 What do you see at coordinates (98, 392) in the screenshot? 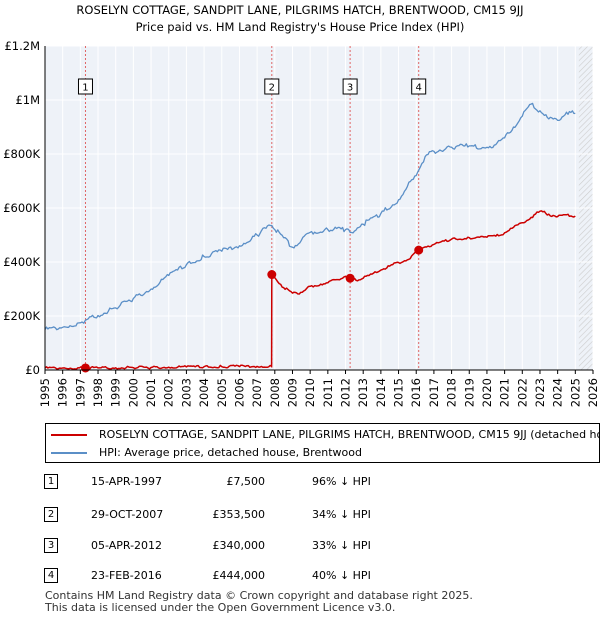
I see `x-tick-label: 1998` at bounding box center [98, 392].